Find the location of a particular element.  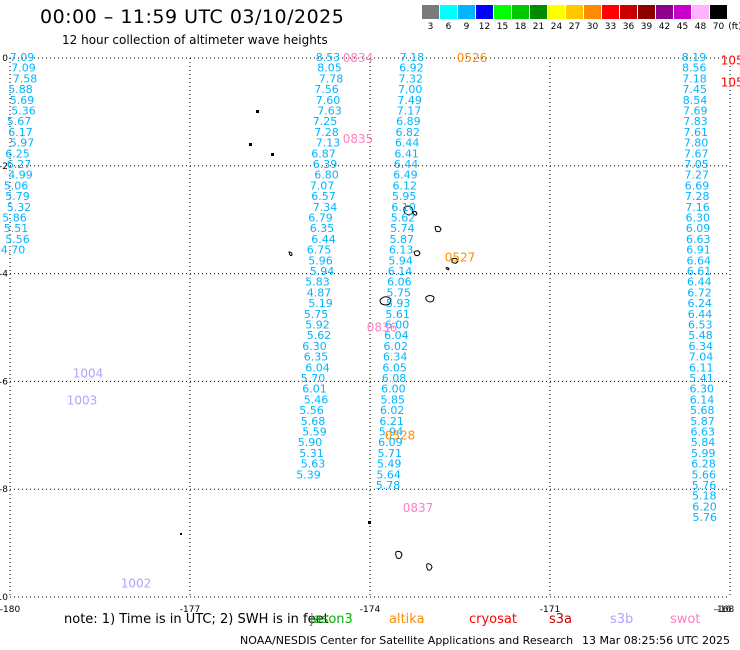

pass-time-label: 1003 is located at coordinates (82, 400).